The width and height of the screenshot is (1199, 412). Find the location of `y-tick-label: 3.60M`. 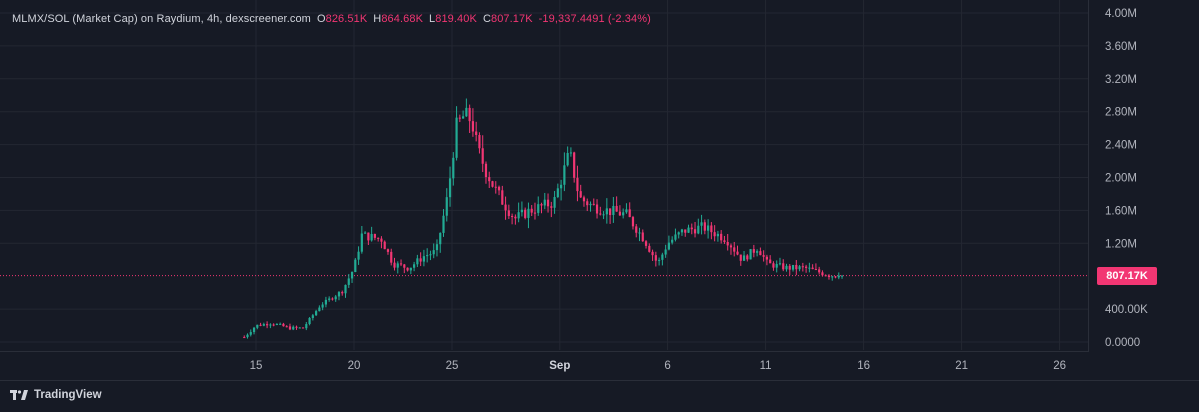

y-tick-label: 3.60M is located at coordinates (1121, 47).